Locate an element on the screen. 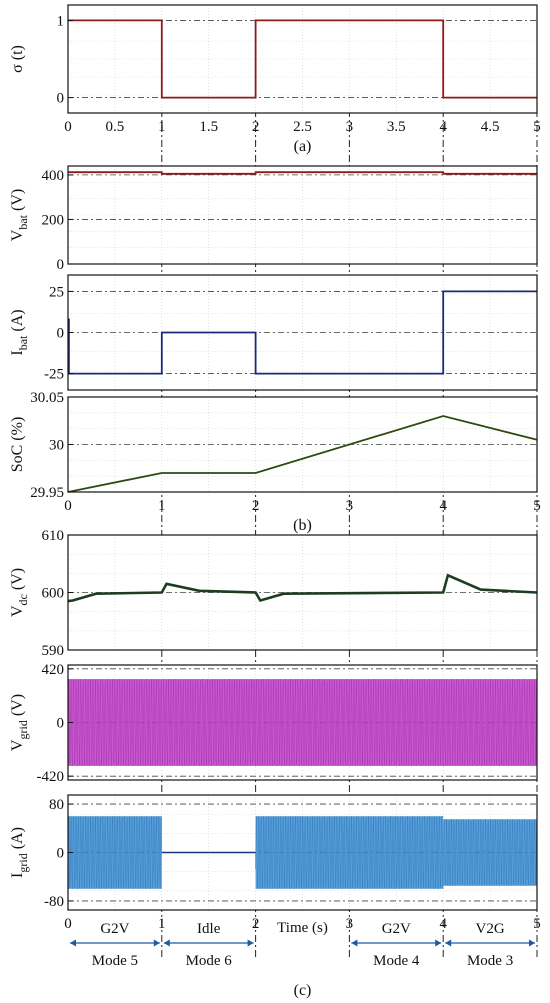 Image resolution: width=550 pixels, height=1003 pixels. mode-label: Mode 3 is located at coordinates (490, 961).